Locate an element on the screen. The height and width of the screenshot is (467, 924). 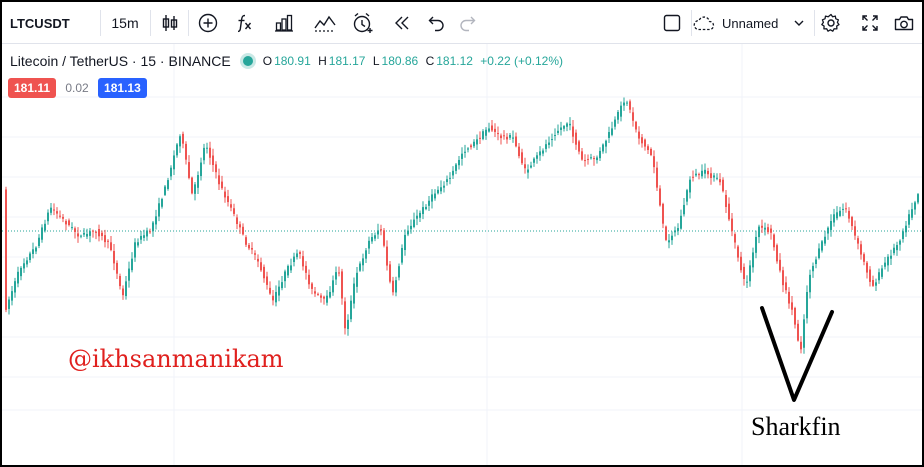
replay-button is located at coordinates (402, 23).